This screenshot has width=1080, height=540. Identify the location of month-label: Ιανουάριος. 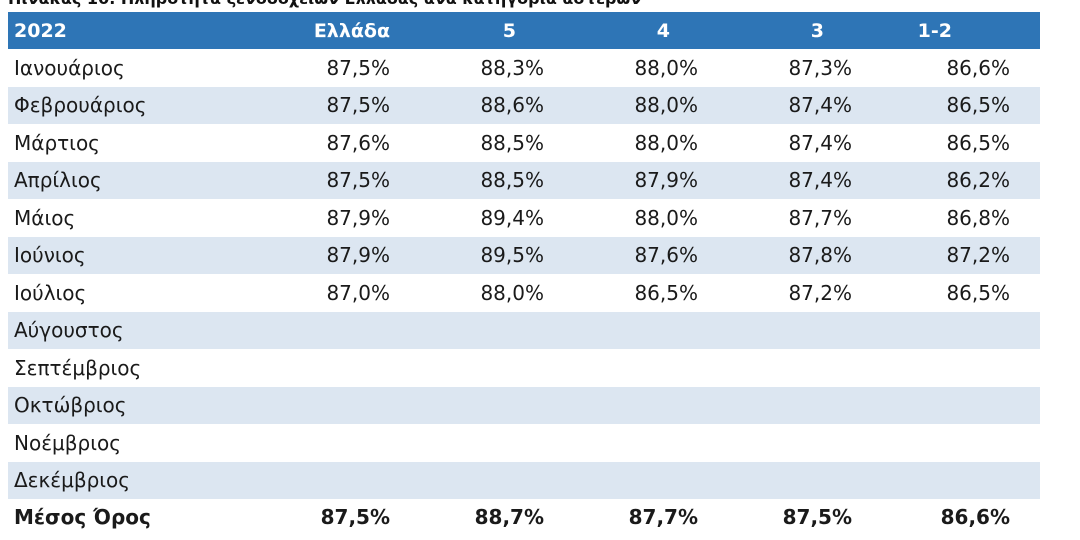
(69, 67).